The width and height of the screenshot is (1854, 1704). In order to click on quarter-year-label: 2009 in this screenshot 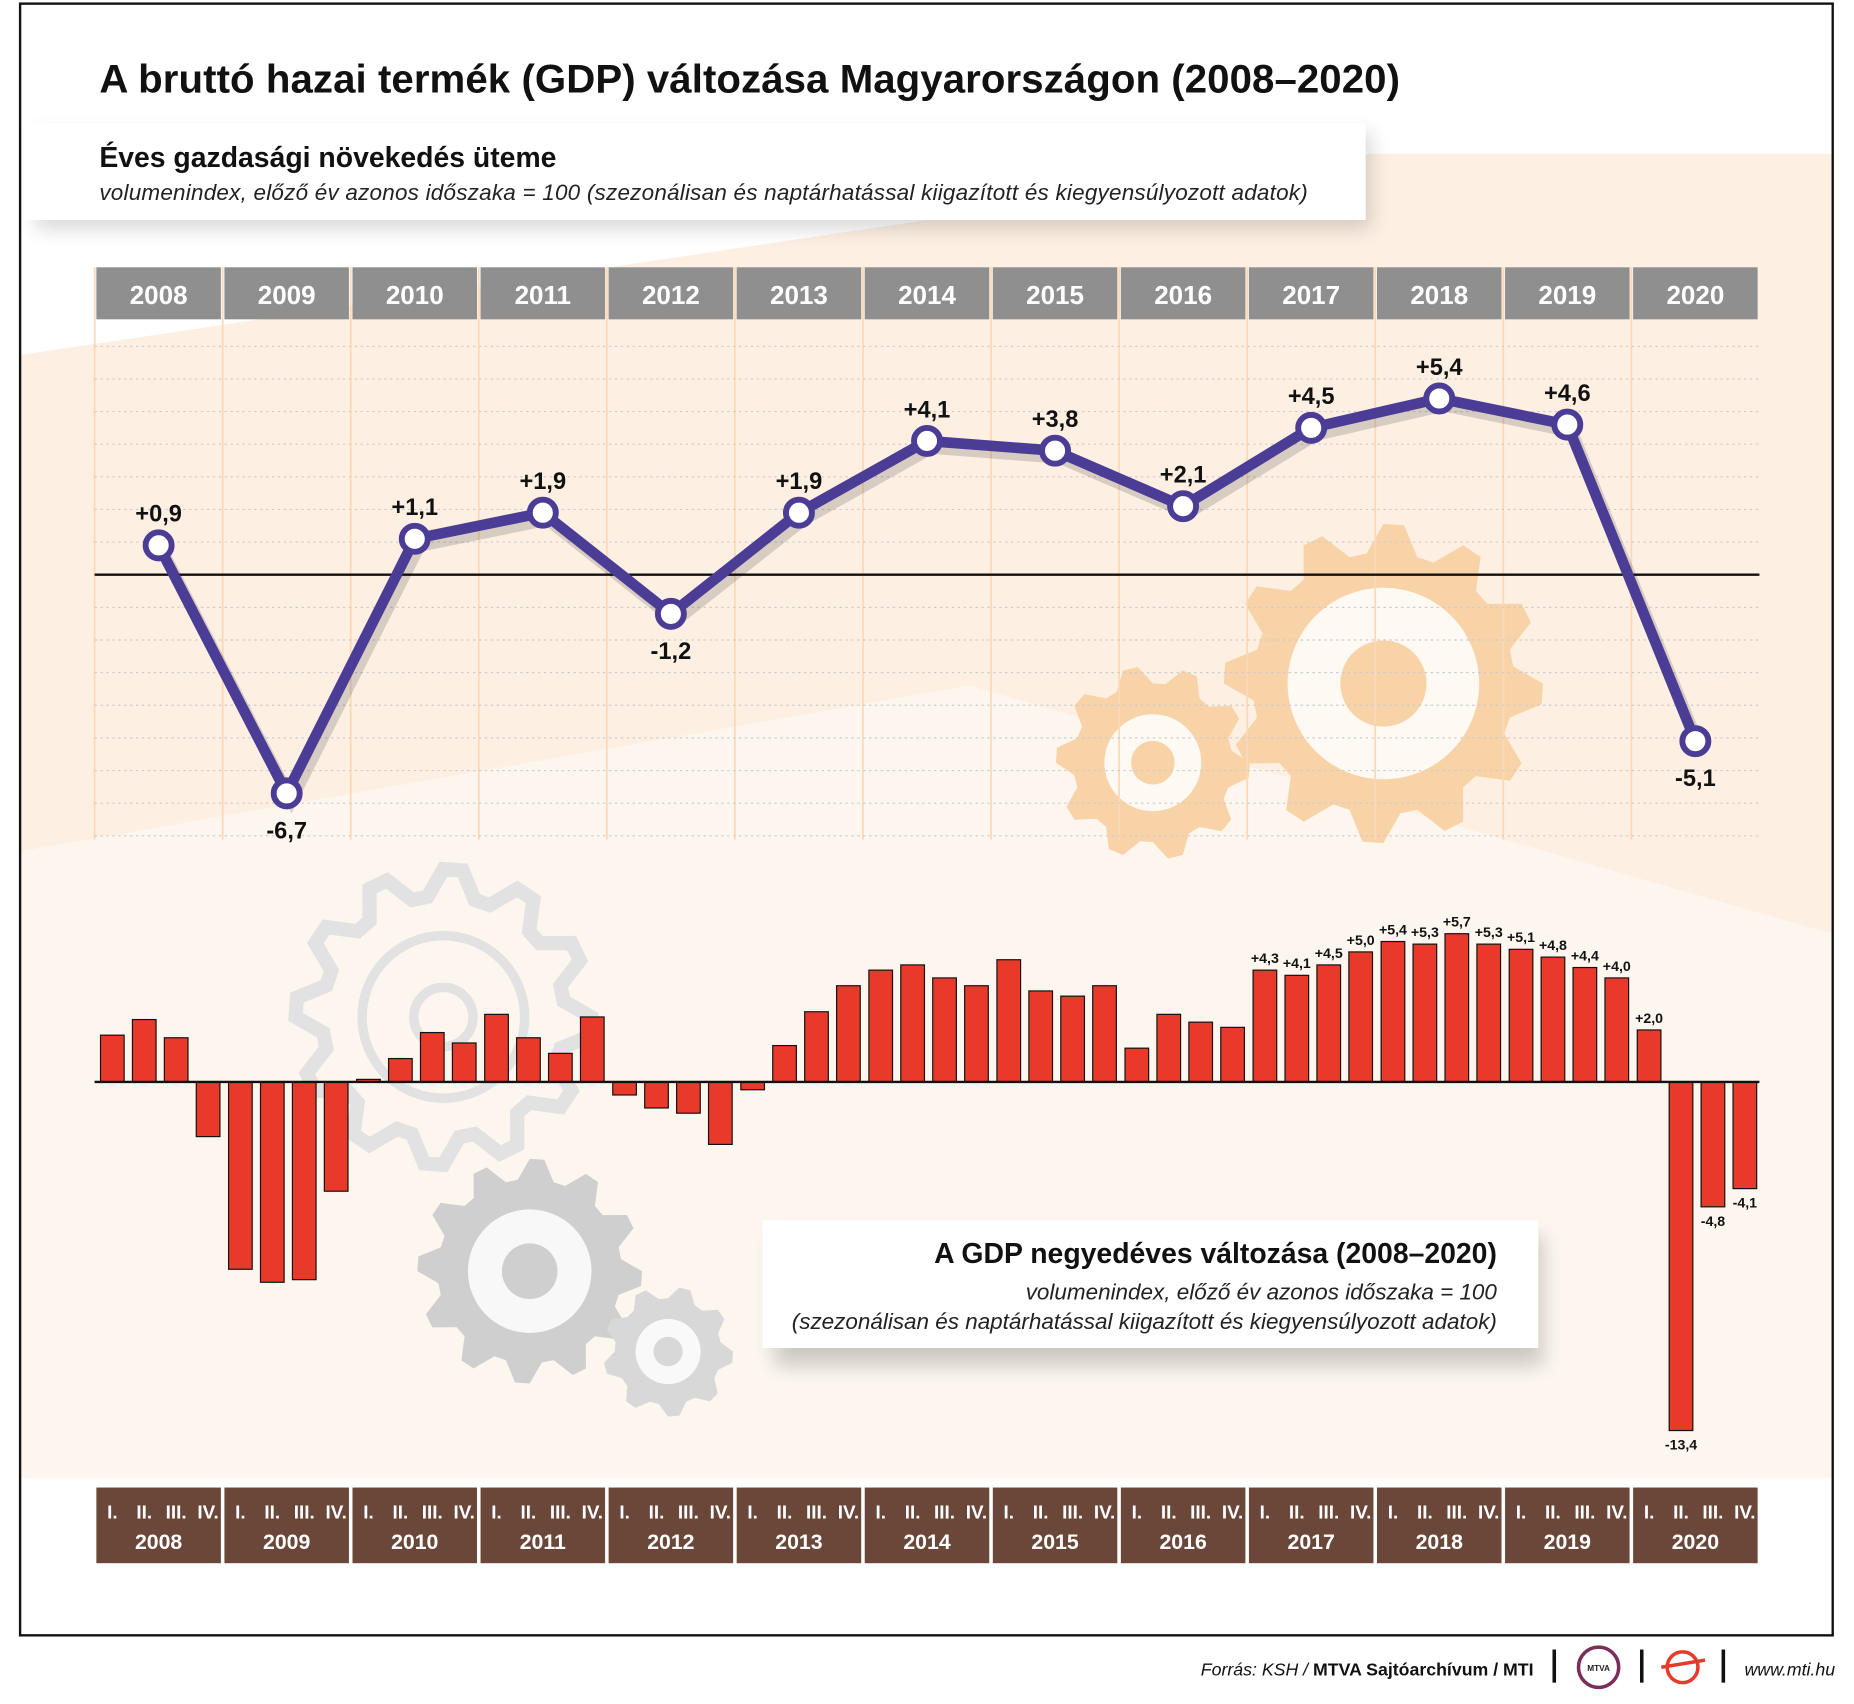, I will do `click(286, 1542)`.